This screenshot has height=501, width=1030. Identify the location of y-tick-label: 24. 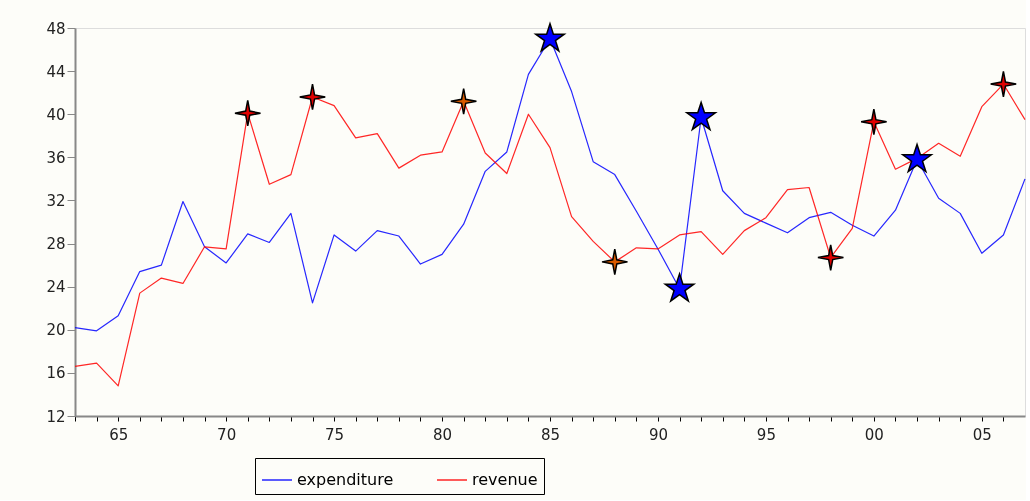
(56, 287).